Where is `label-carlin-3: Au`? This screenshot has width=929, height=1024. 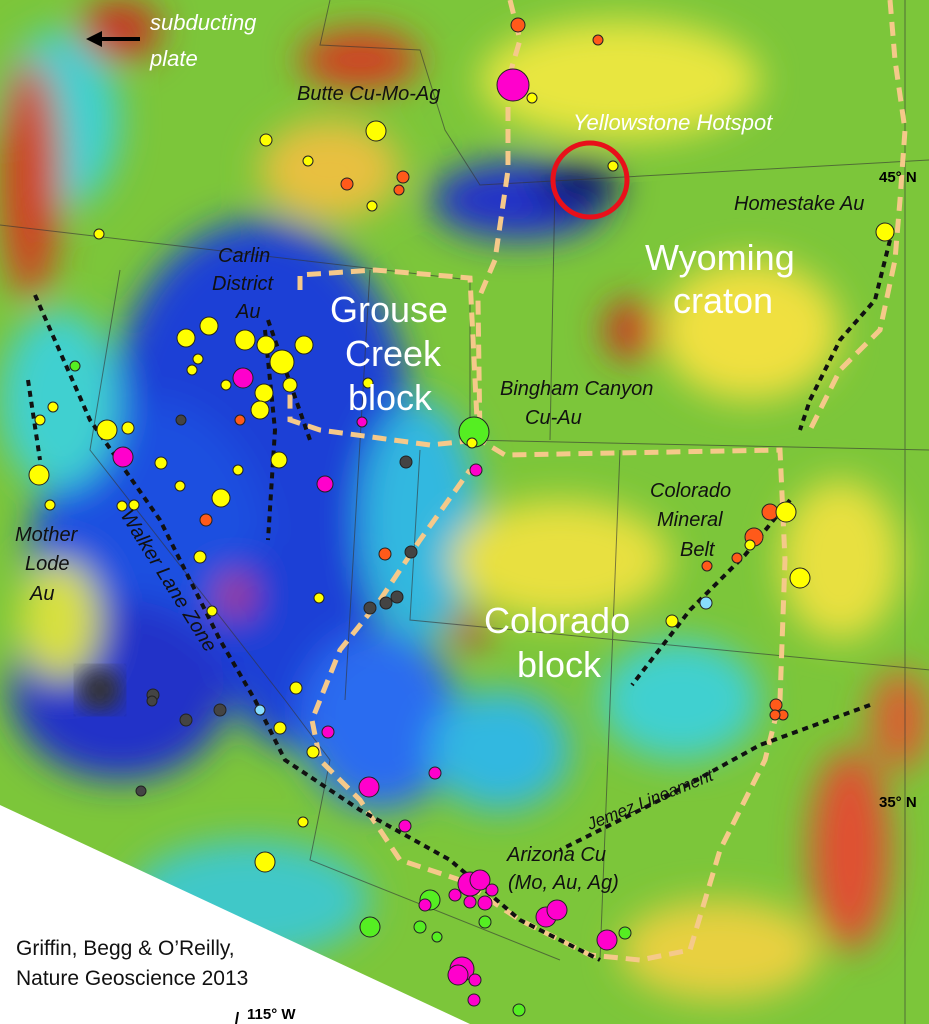
label-carlin-3: Au is located at coordinates (247, 312).